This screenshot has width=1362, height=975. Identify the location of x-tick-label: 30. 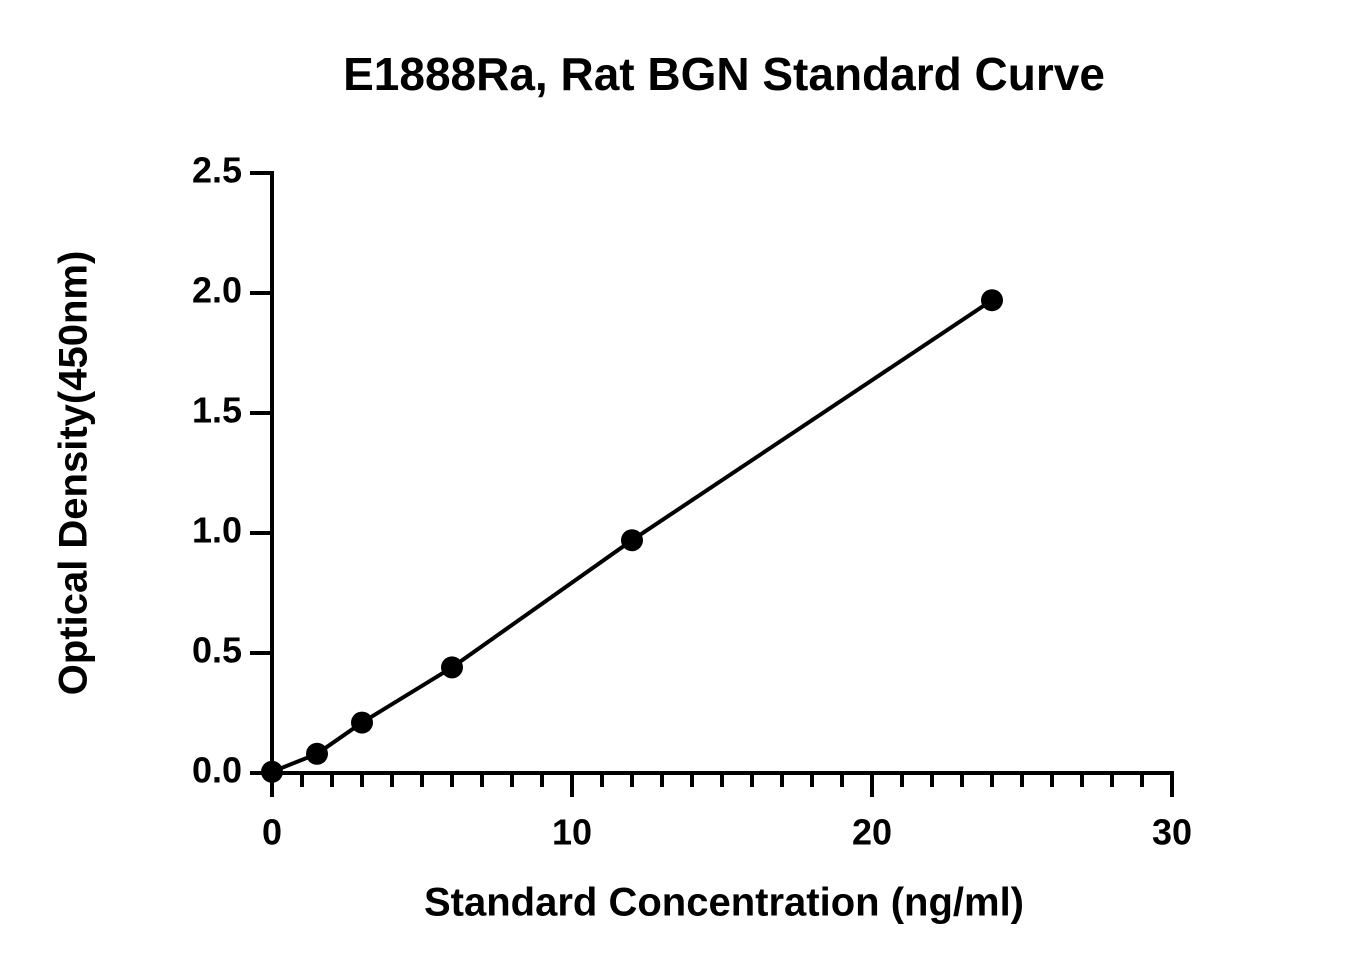
(1172, 832).